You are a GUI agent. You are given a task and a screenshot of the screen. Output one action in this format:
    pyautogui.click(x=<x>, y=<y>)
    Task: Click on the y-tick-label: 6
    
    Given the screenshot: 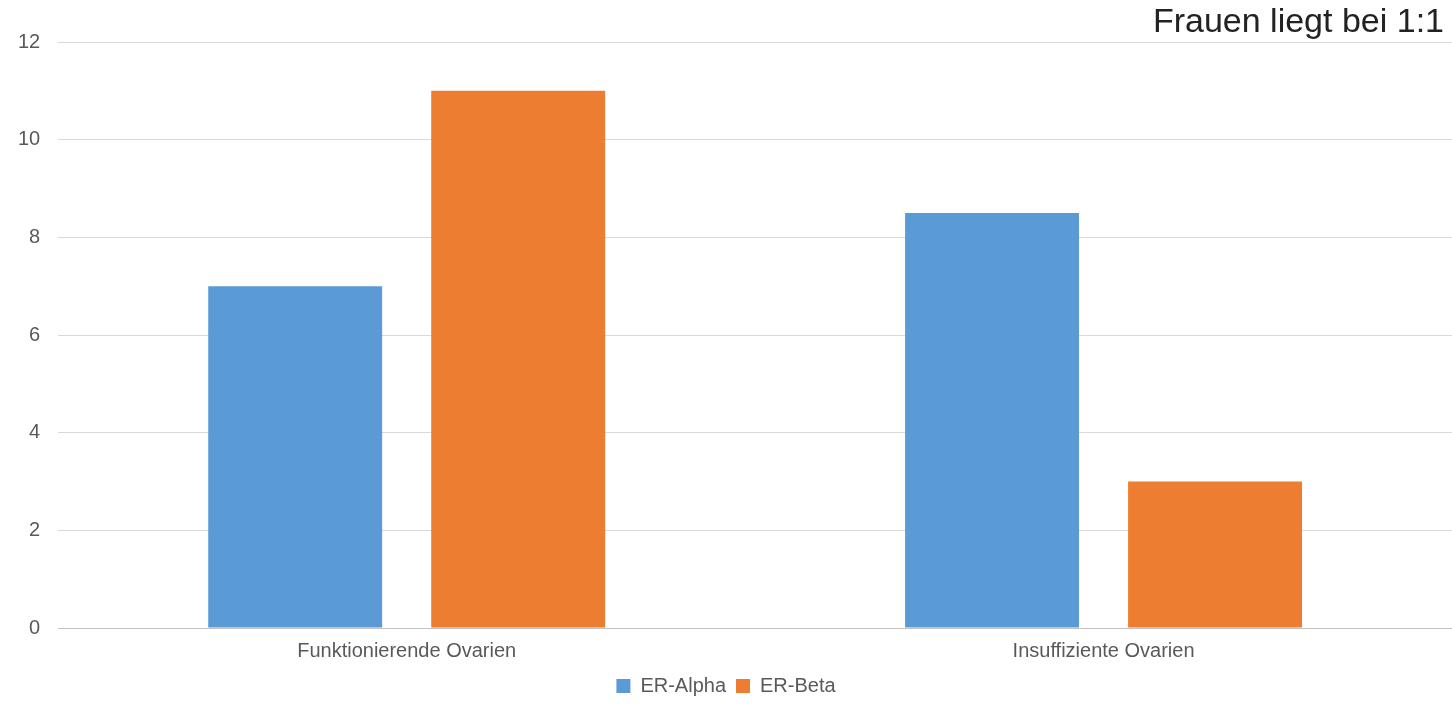 What is the action you would take?
    pyautogui.click(x=35, y=333)
    